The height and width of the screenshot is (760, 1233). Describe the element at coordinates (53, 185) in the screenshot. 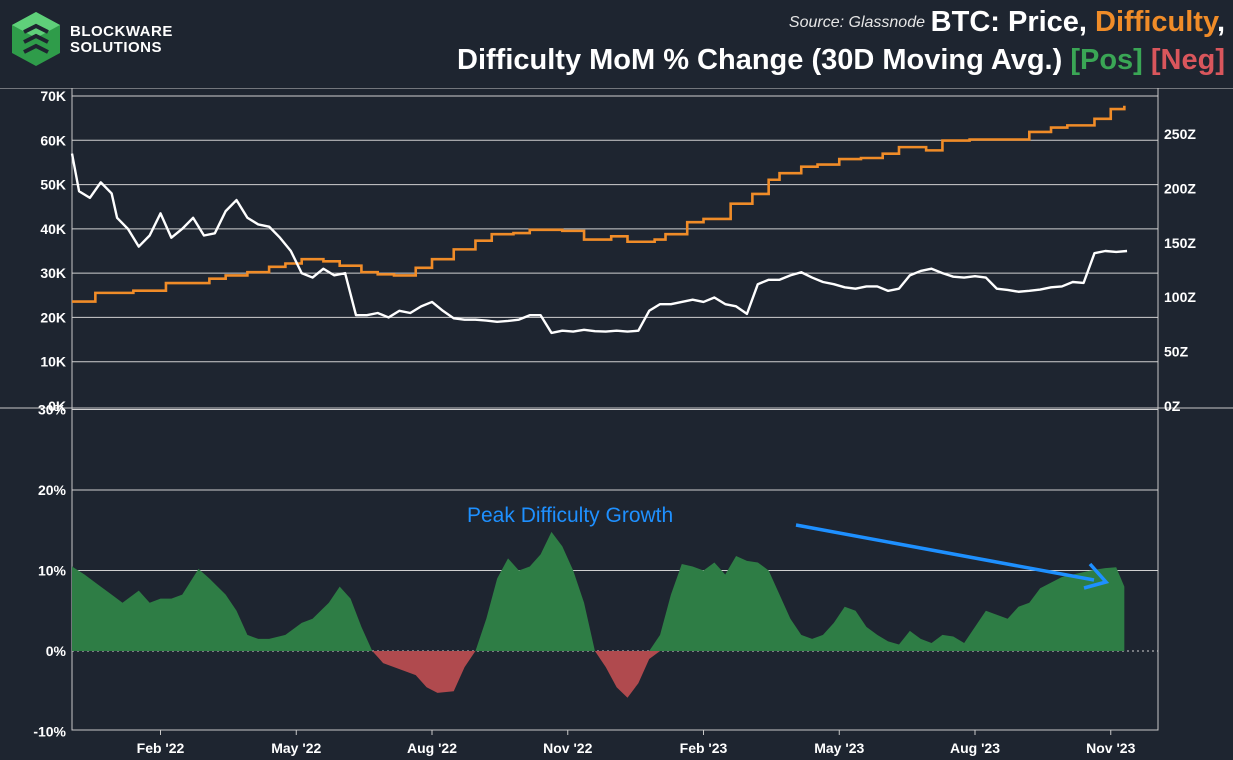

I see `price-tick-50K: 50K` at that location.